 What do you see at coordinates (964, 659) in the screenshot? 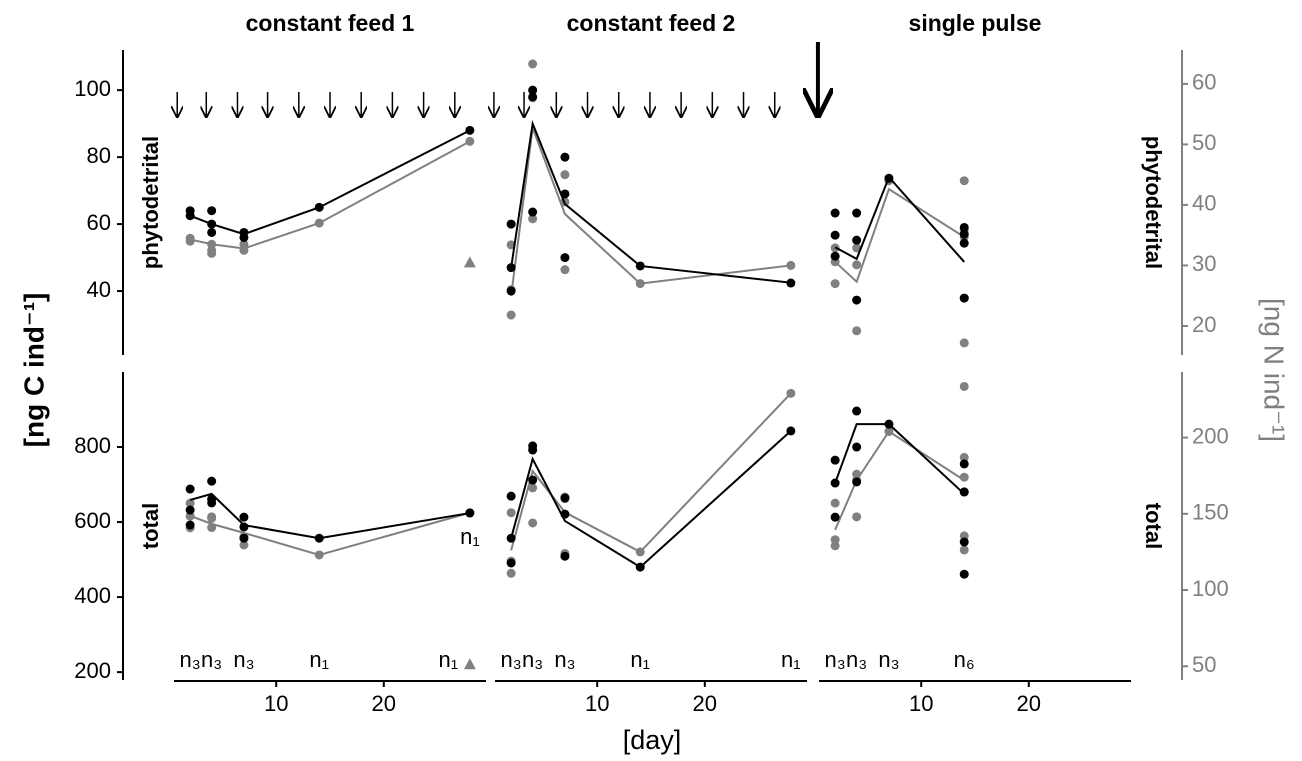
I see `n-label: n₆` at bounding box center [964, 659].